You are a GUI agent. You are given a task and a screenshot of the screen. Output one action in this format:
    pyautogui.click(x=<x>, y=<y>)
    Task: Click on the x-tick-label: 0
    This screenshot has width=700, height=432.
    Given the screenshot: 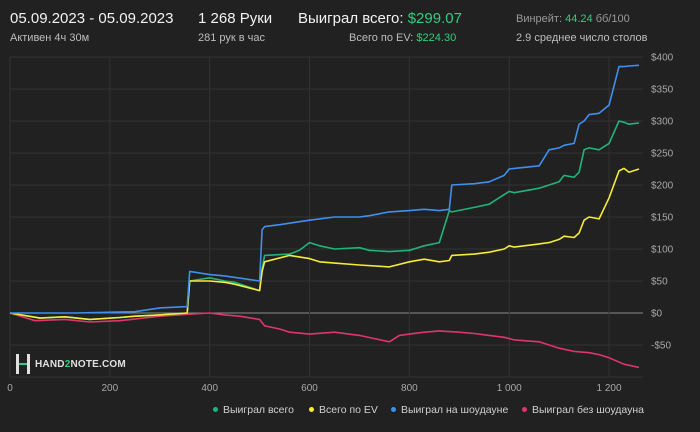 What is the action you would take?
    pyautogui.click(x=10, y=388)
    